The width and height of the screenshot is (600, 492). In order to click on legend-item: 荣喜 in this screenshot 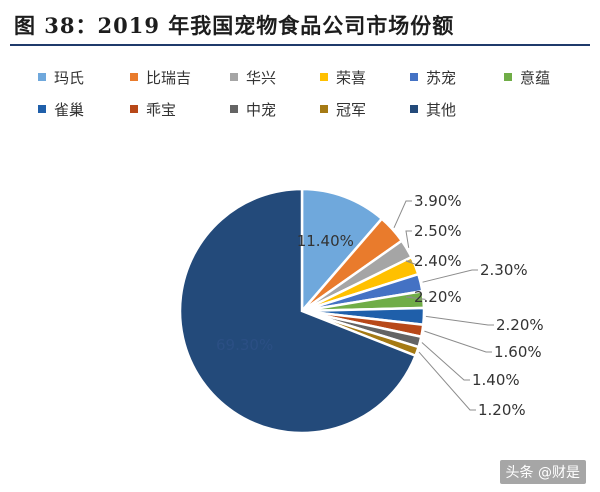, I will do `click(343, 77)`.